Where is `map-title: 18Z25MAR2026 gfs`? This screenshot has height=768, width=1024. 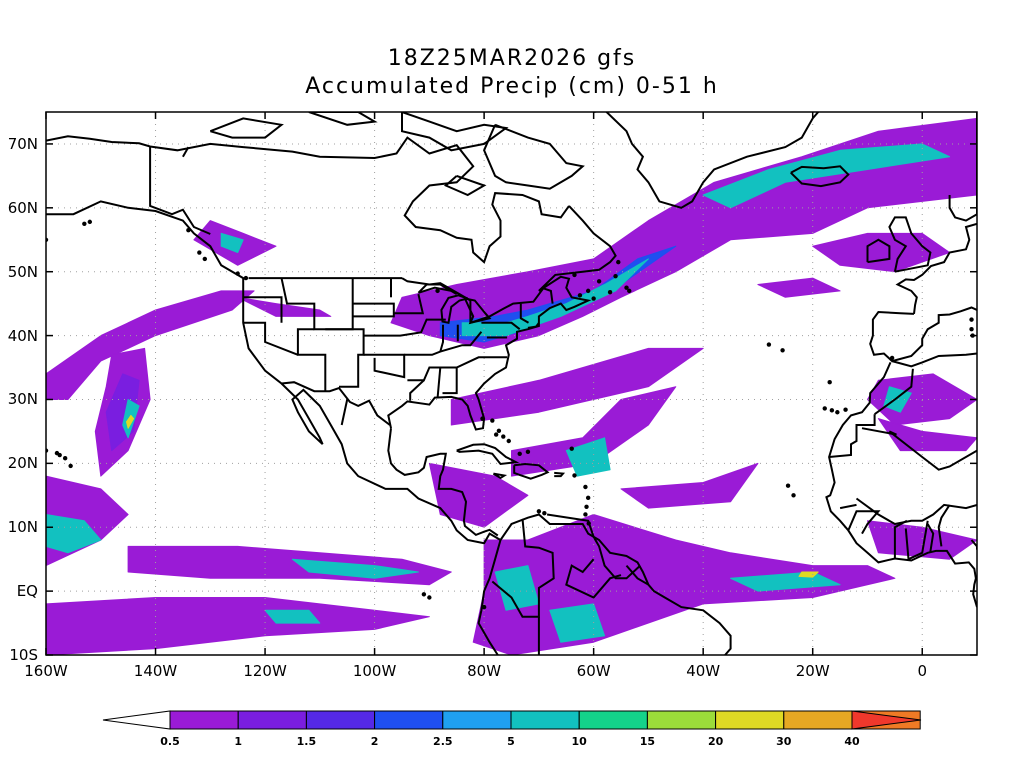
map-title: 18Z25MAR2026 gfs is located at coordinates (512, 58).